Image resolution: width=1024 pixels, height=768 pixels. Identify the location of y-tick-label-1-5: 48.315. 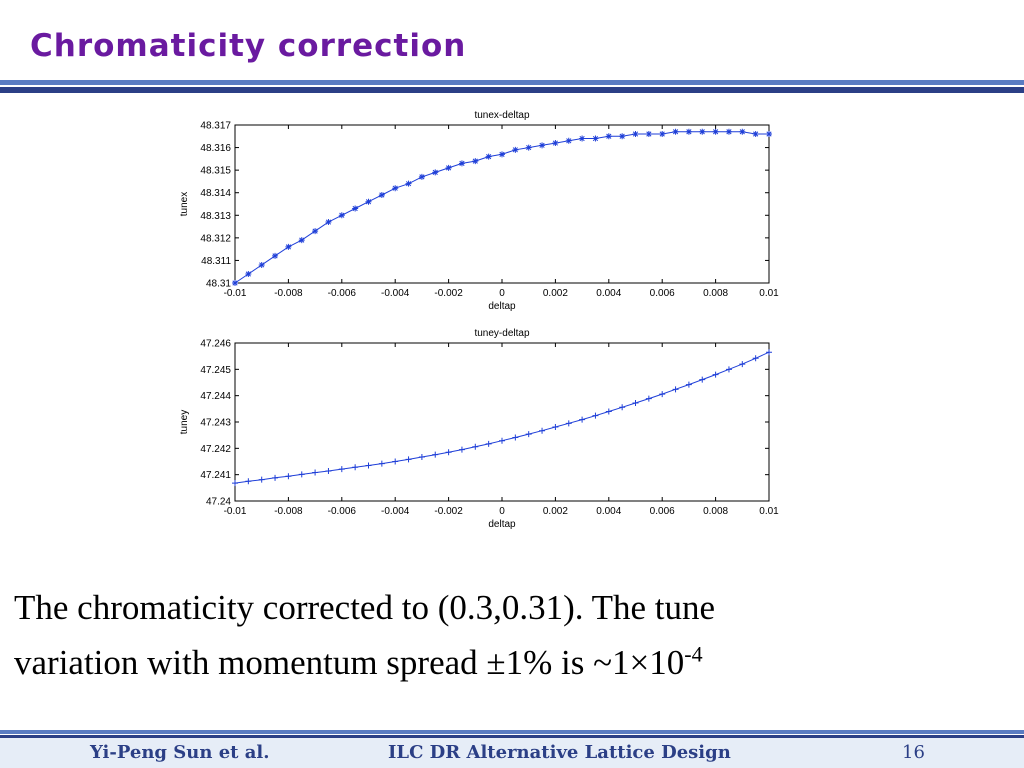
(215, 171).